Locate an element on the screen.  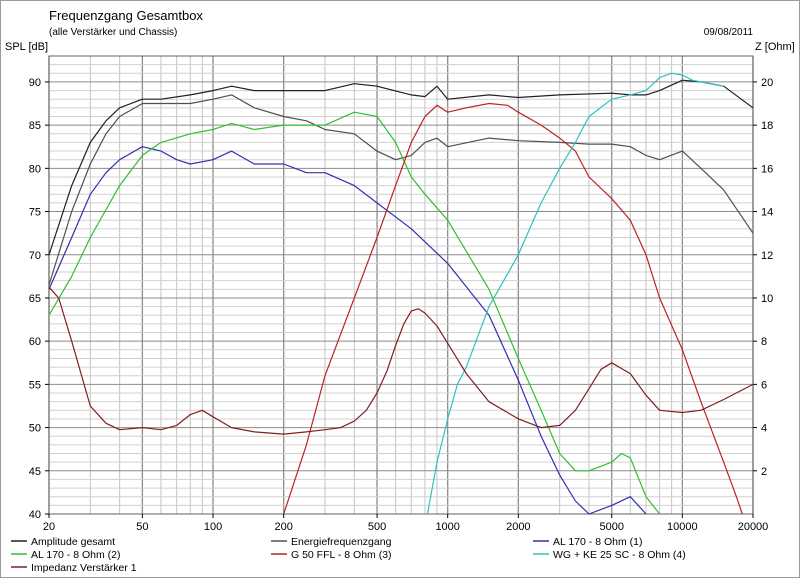
x-tick-label: 1000 is located at coordinates (447, 527).